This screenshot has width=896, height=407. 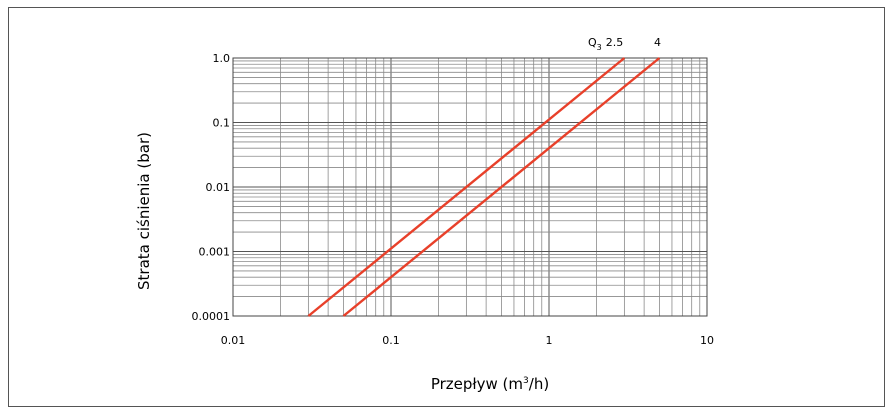 I want to click on x-tick-label: 0.01, so click(x=233, y=340).